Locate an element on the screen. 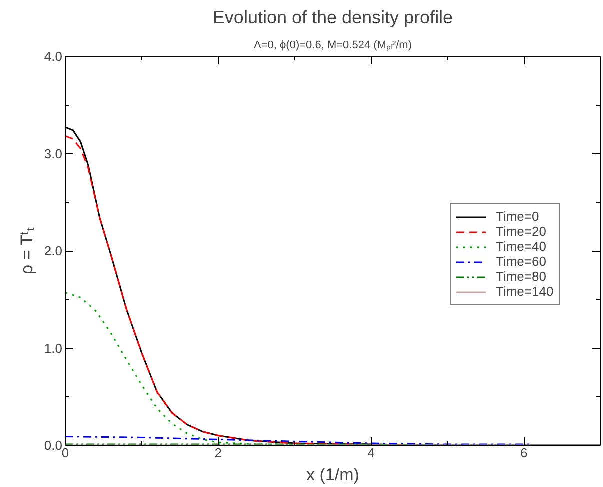 The image size is (603, 487). x-tick-label: 6 is located at coordinates (524, 453).